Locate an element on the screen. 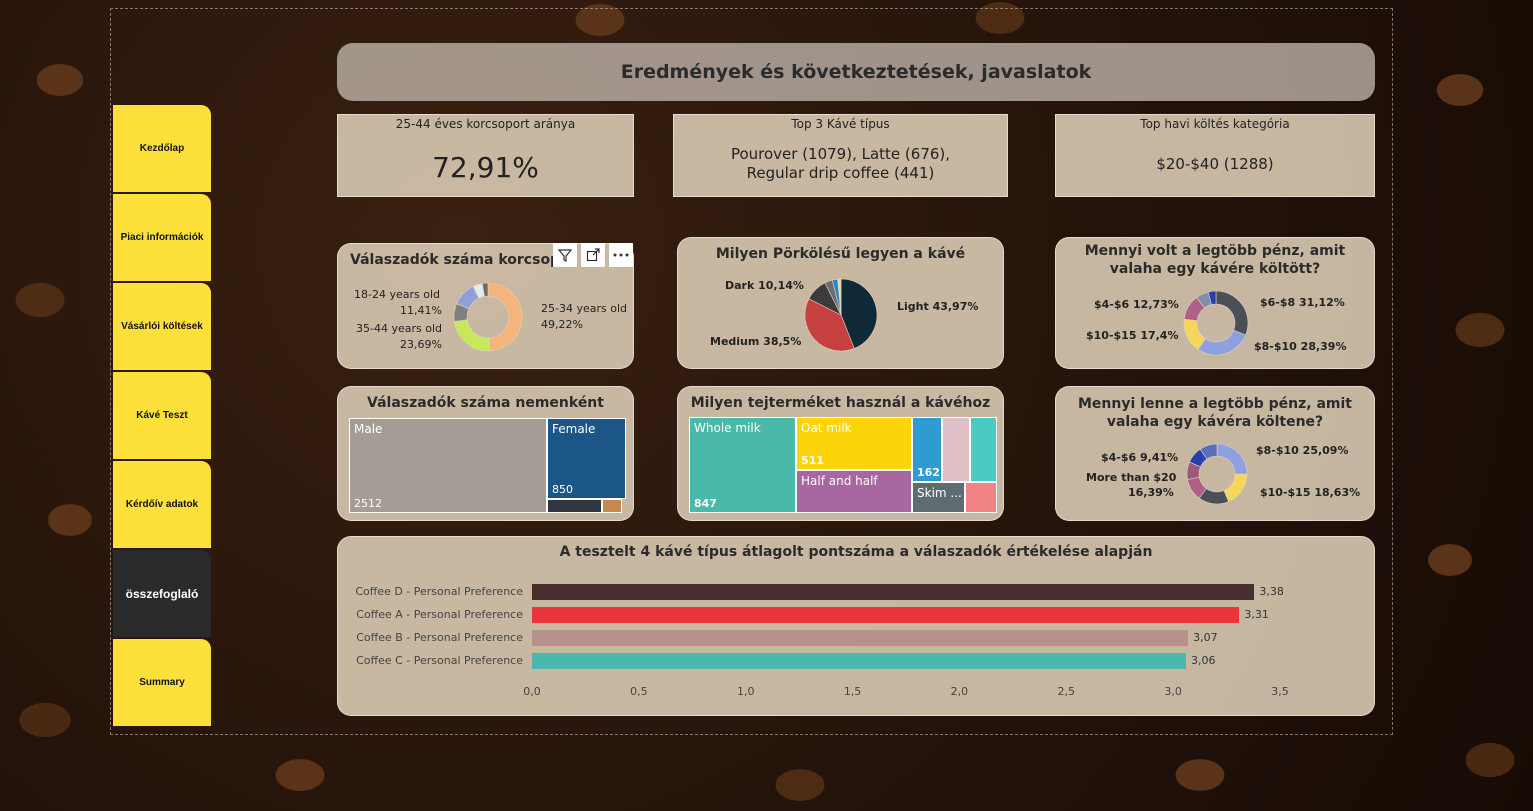 This screenshot has height=811, width=1533. age-label-18-24: 18-24 years old is located at coordinates (397, 294).